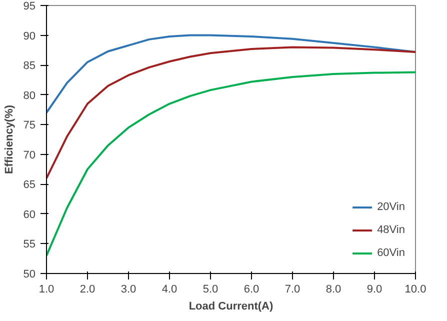  I want to click on y-tick-label: 85, so click(29, 66).